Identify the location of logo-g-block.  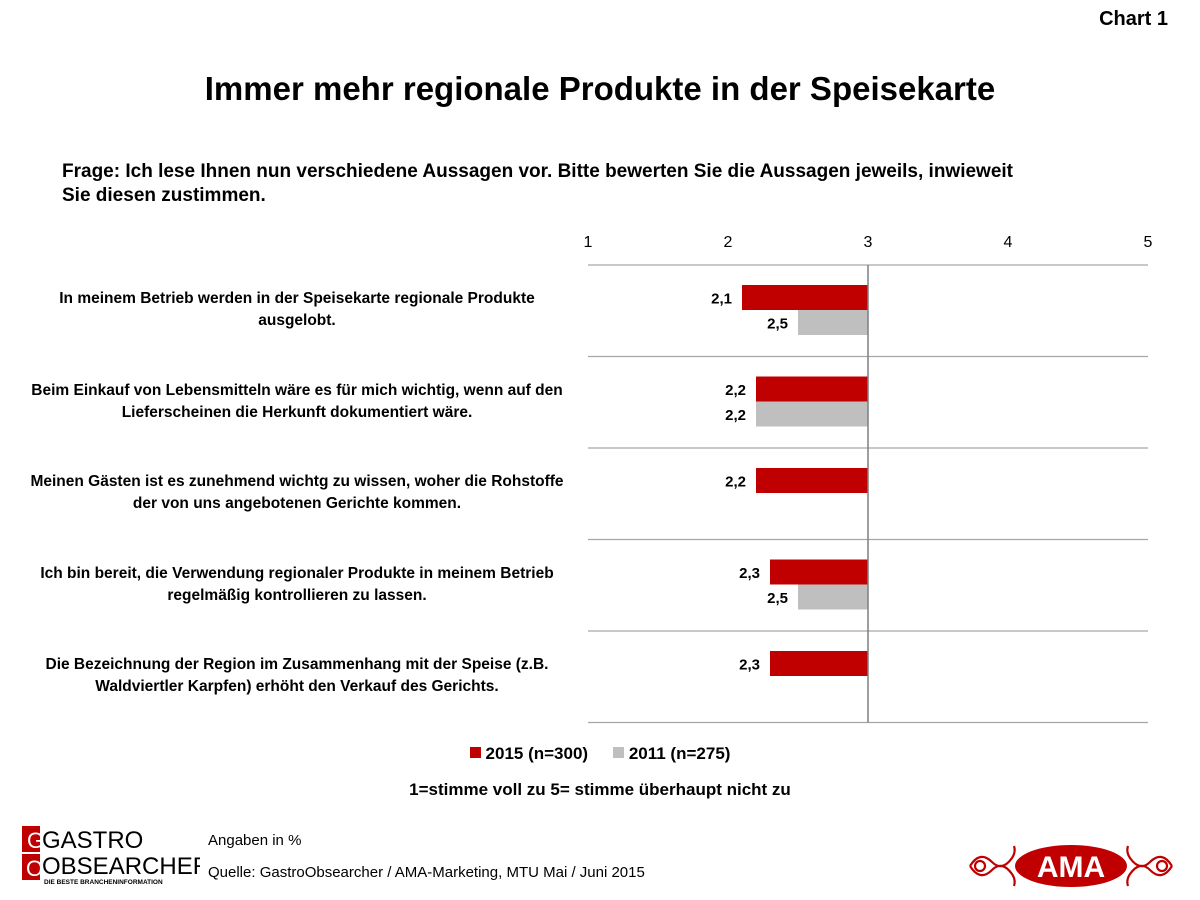
(31, 839).